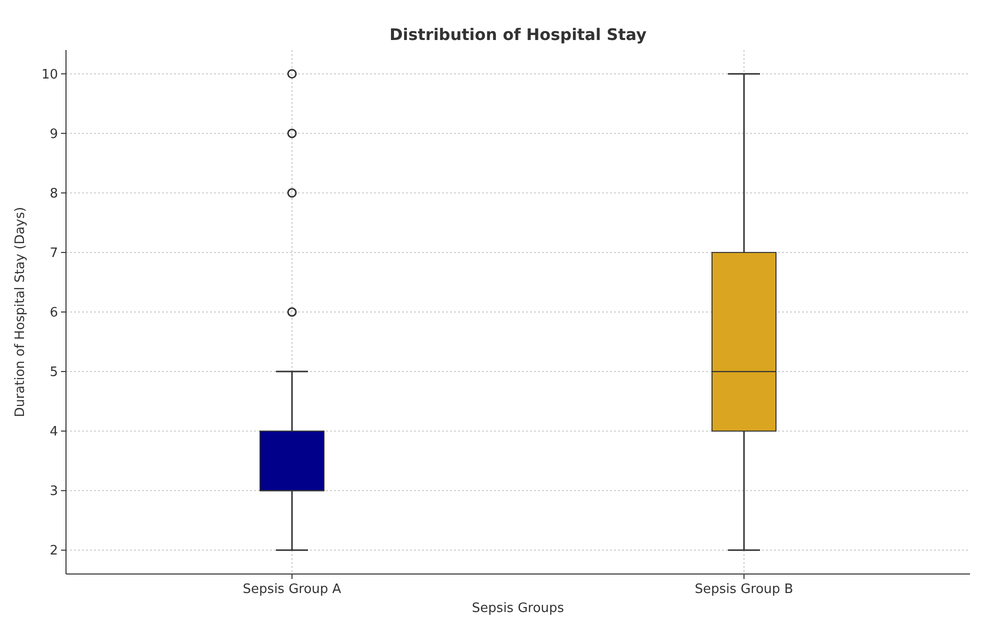 This screenshot has height=631, width=991. What do you see at coordinates (744, 589) in the screenshot?
I see `x-tick-label: Sepsis Group B` at bounding box center [744, 589].